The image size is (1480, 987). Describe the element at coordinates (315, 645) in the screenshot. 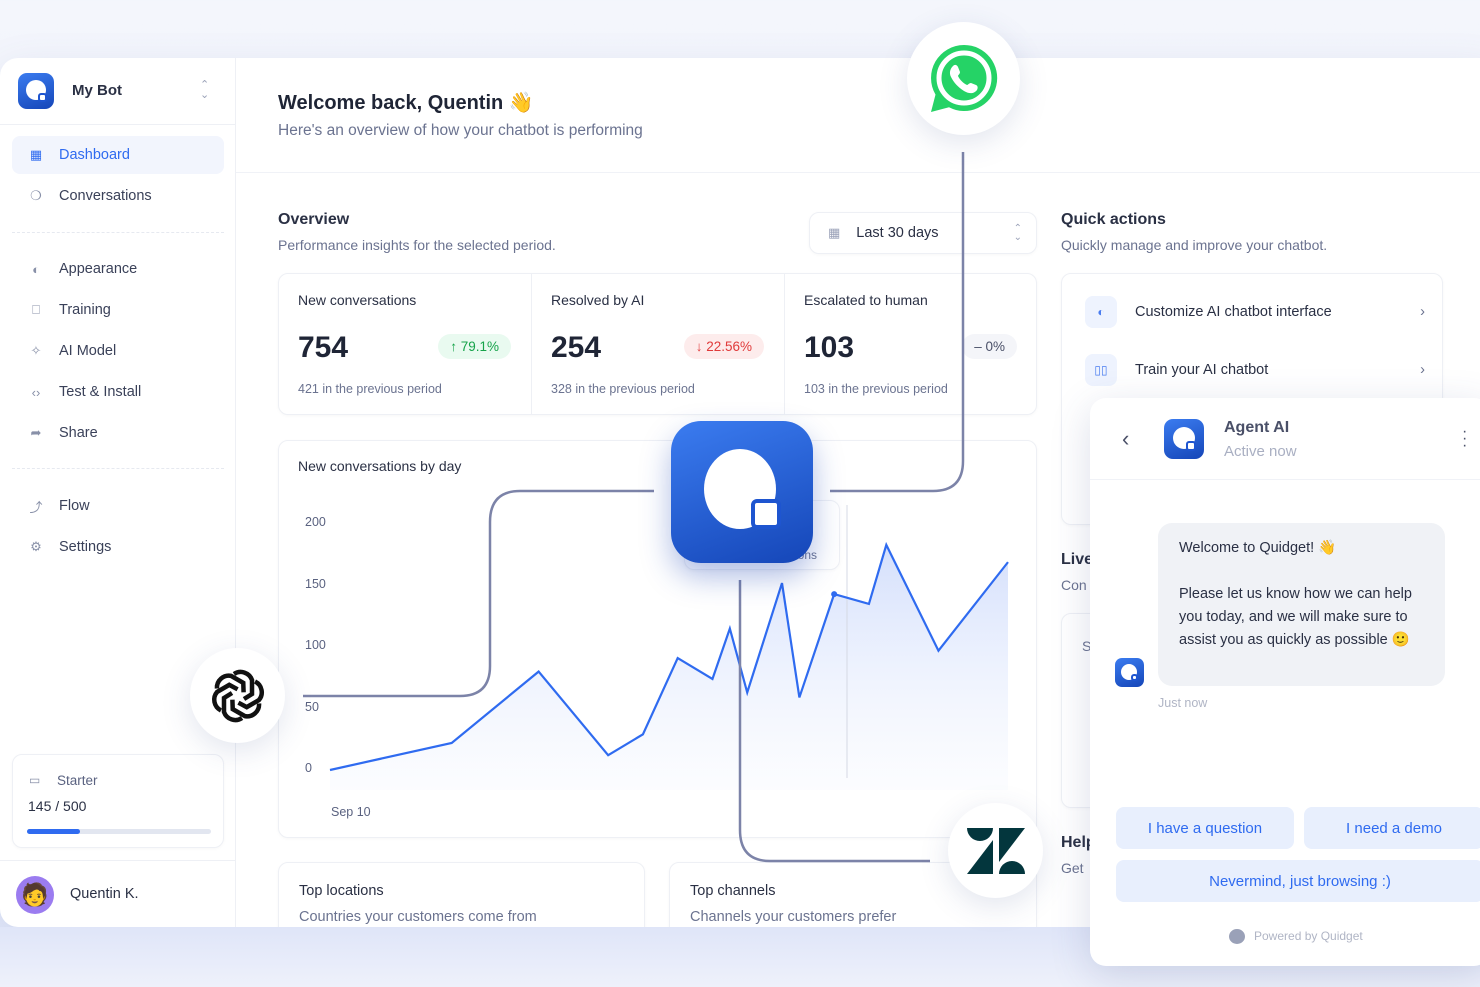

I see `y-tick-label: 100` at that location.